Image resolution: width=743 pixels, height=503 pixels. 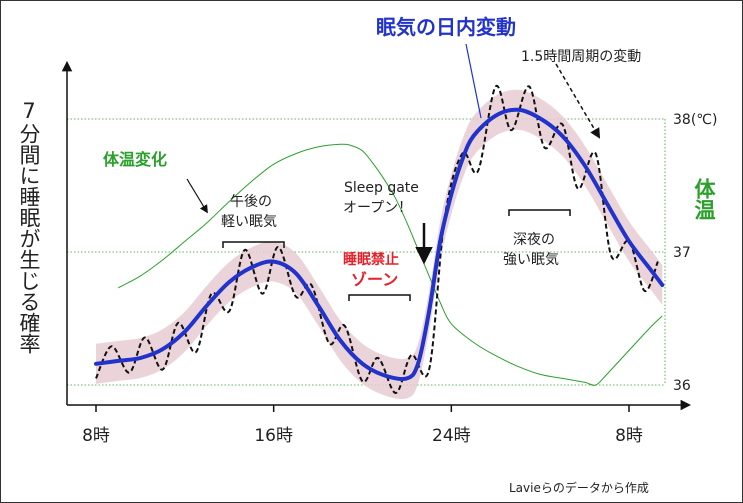 I want to click on temp-change-pointer, so click(x=197, y=196).